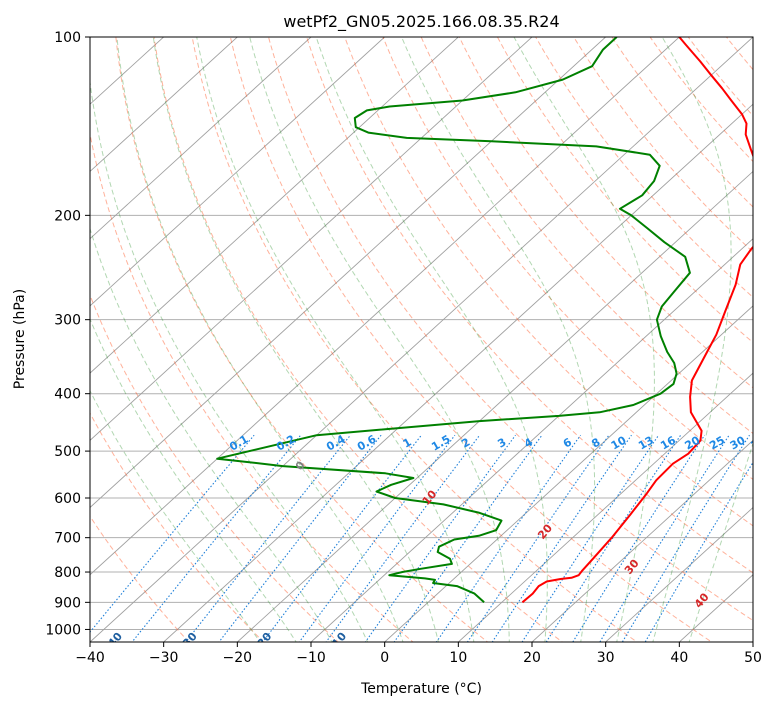  Describe the element at coordinates (384, 658) in the screenshot. I see `x-tick-label: 0` at that location.